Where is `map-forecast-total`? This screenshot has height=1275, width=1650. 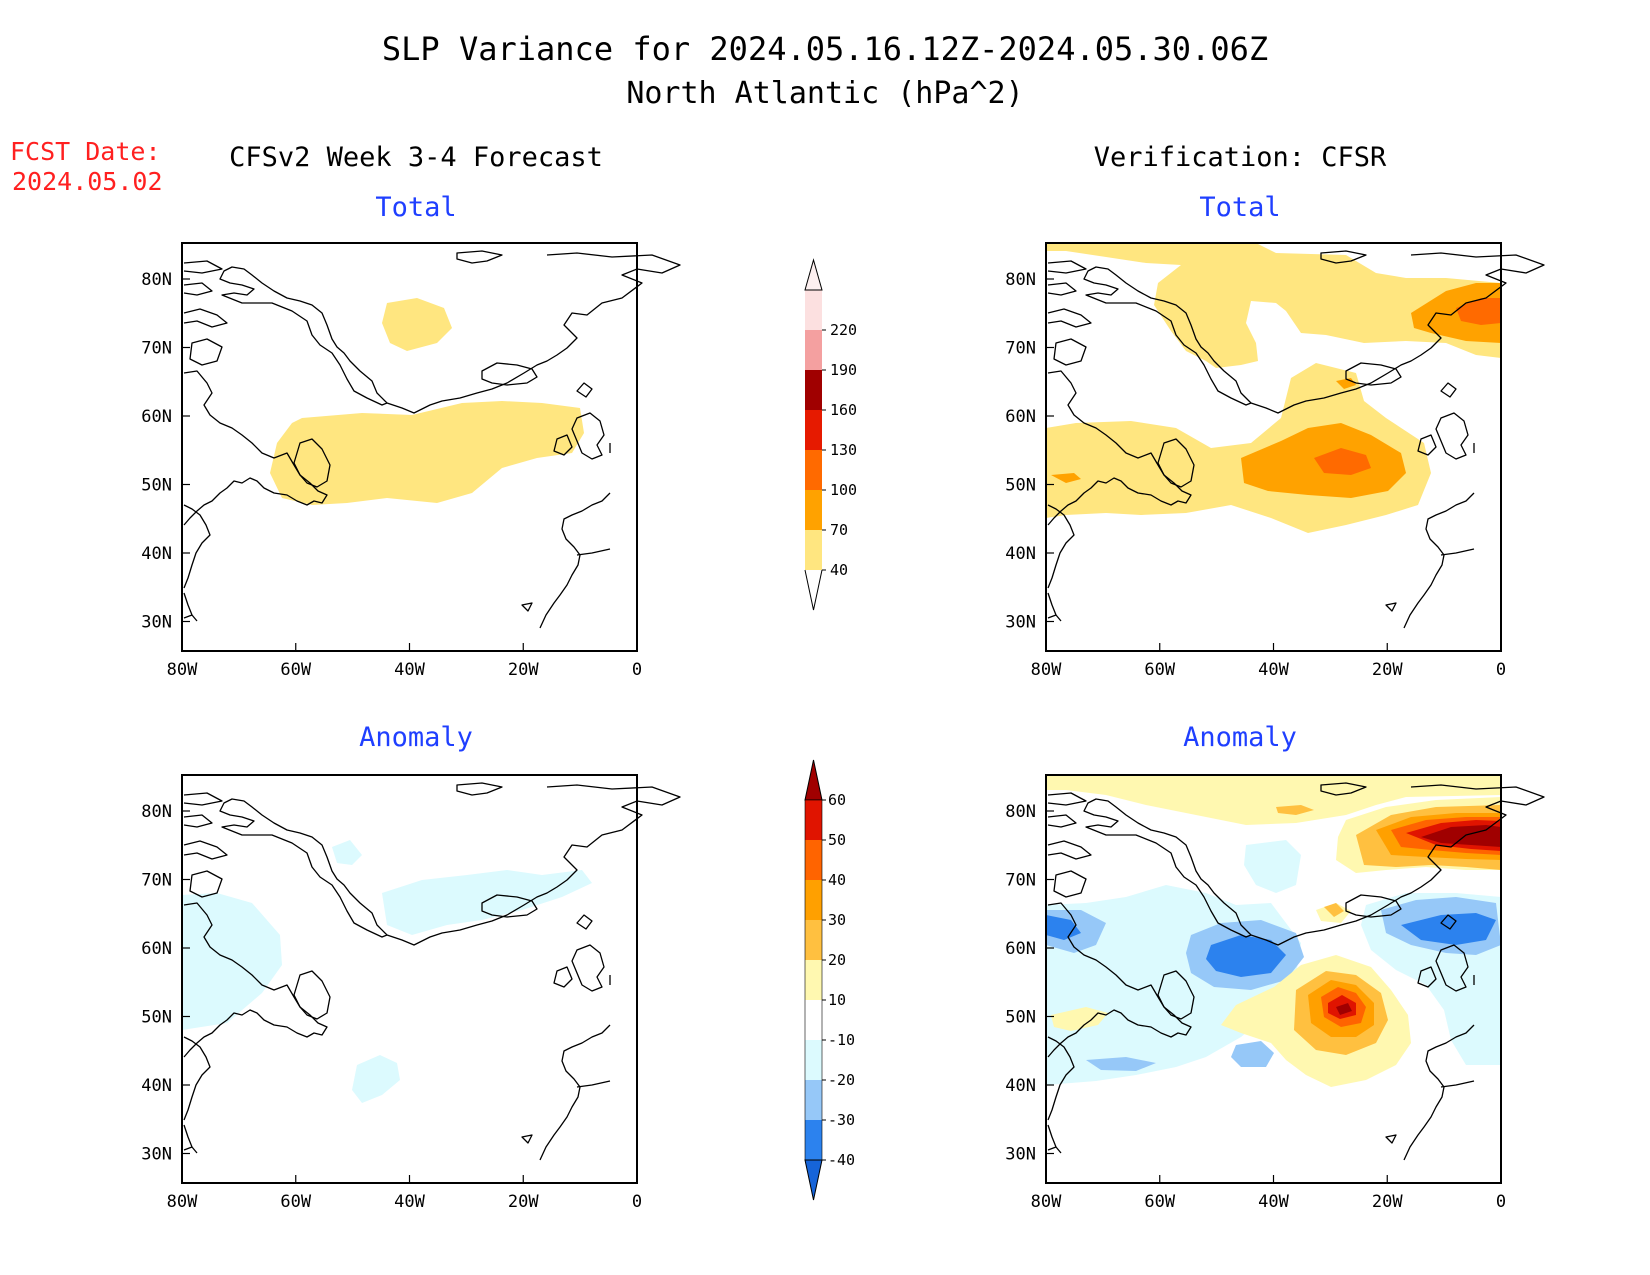
map-forecast-total is located at coordinates (431, 447).